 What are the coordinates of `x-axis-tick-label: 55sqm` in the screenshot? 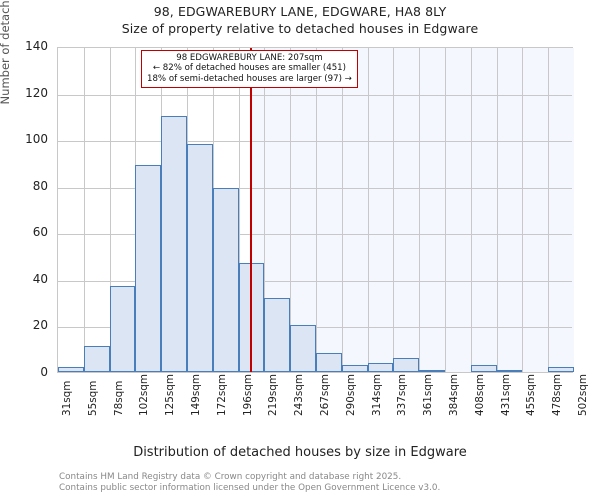 It's located at (92, 398).